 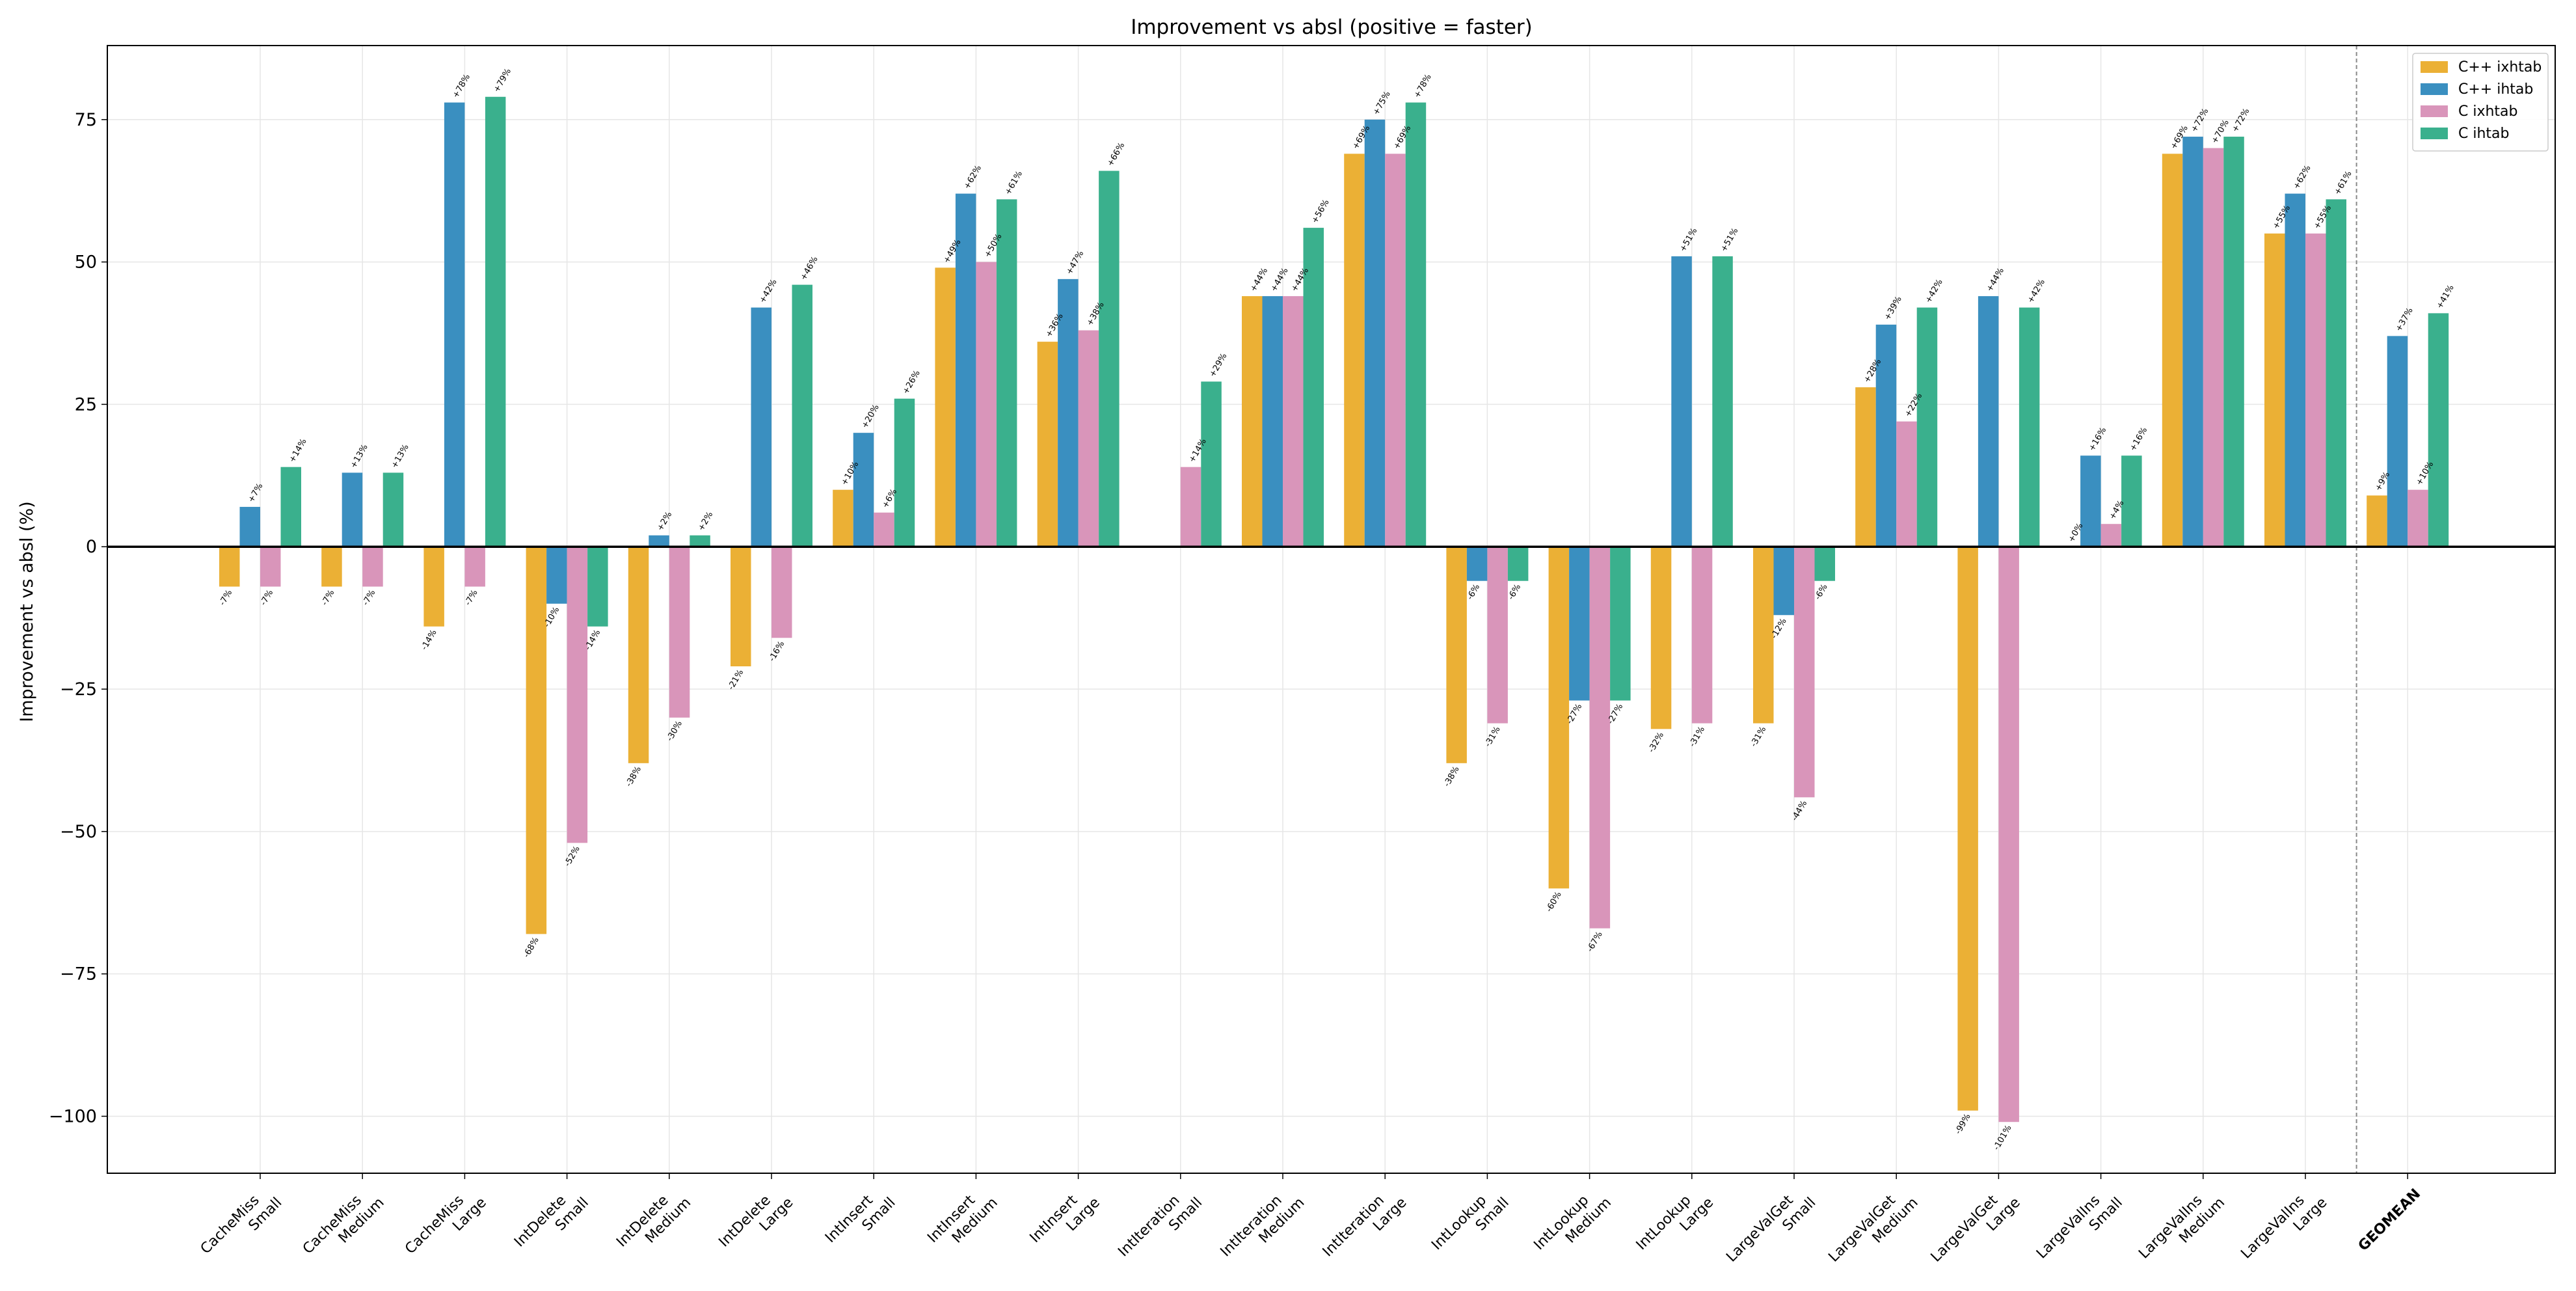 What do you see at coordinates (73, 1116) in the screenshot?
I see `y-tick-label: −100` at bounding box center [73, 1116].